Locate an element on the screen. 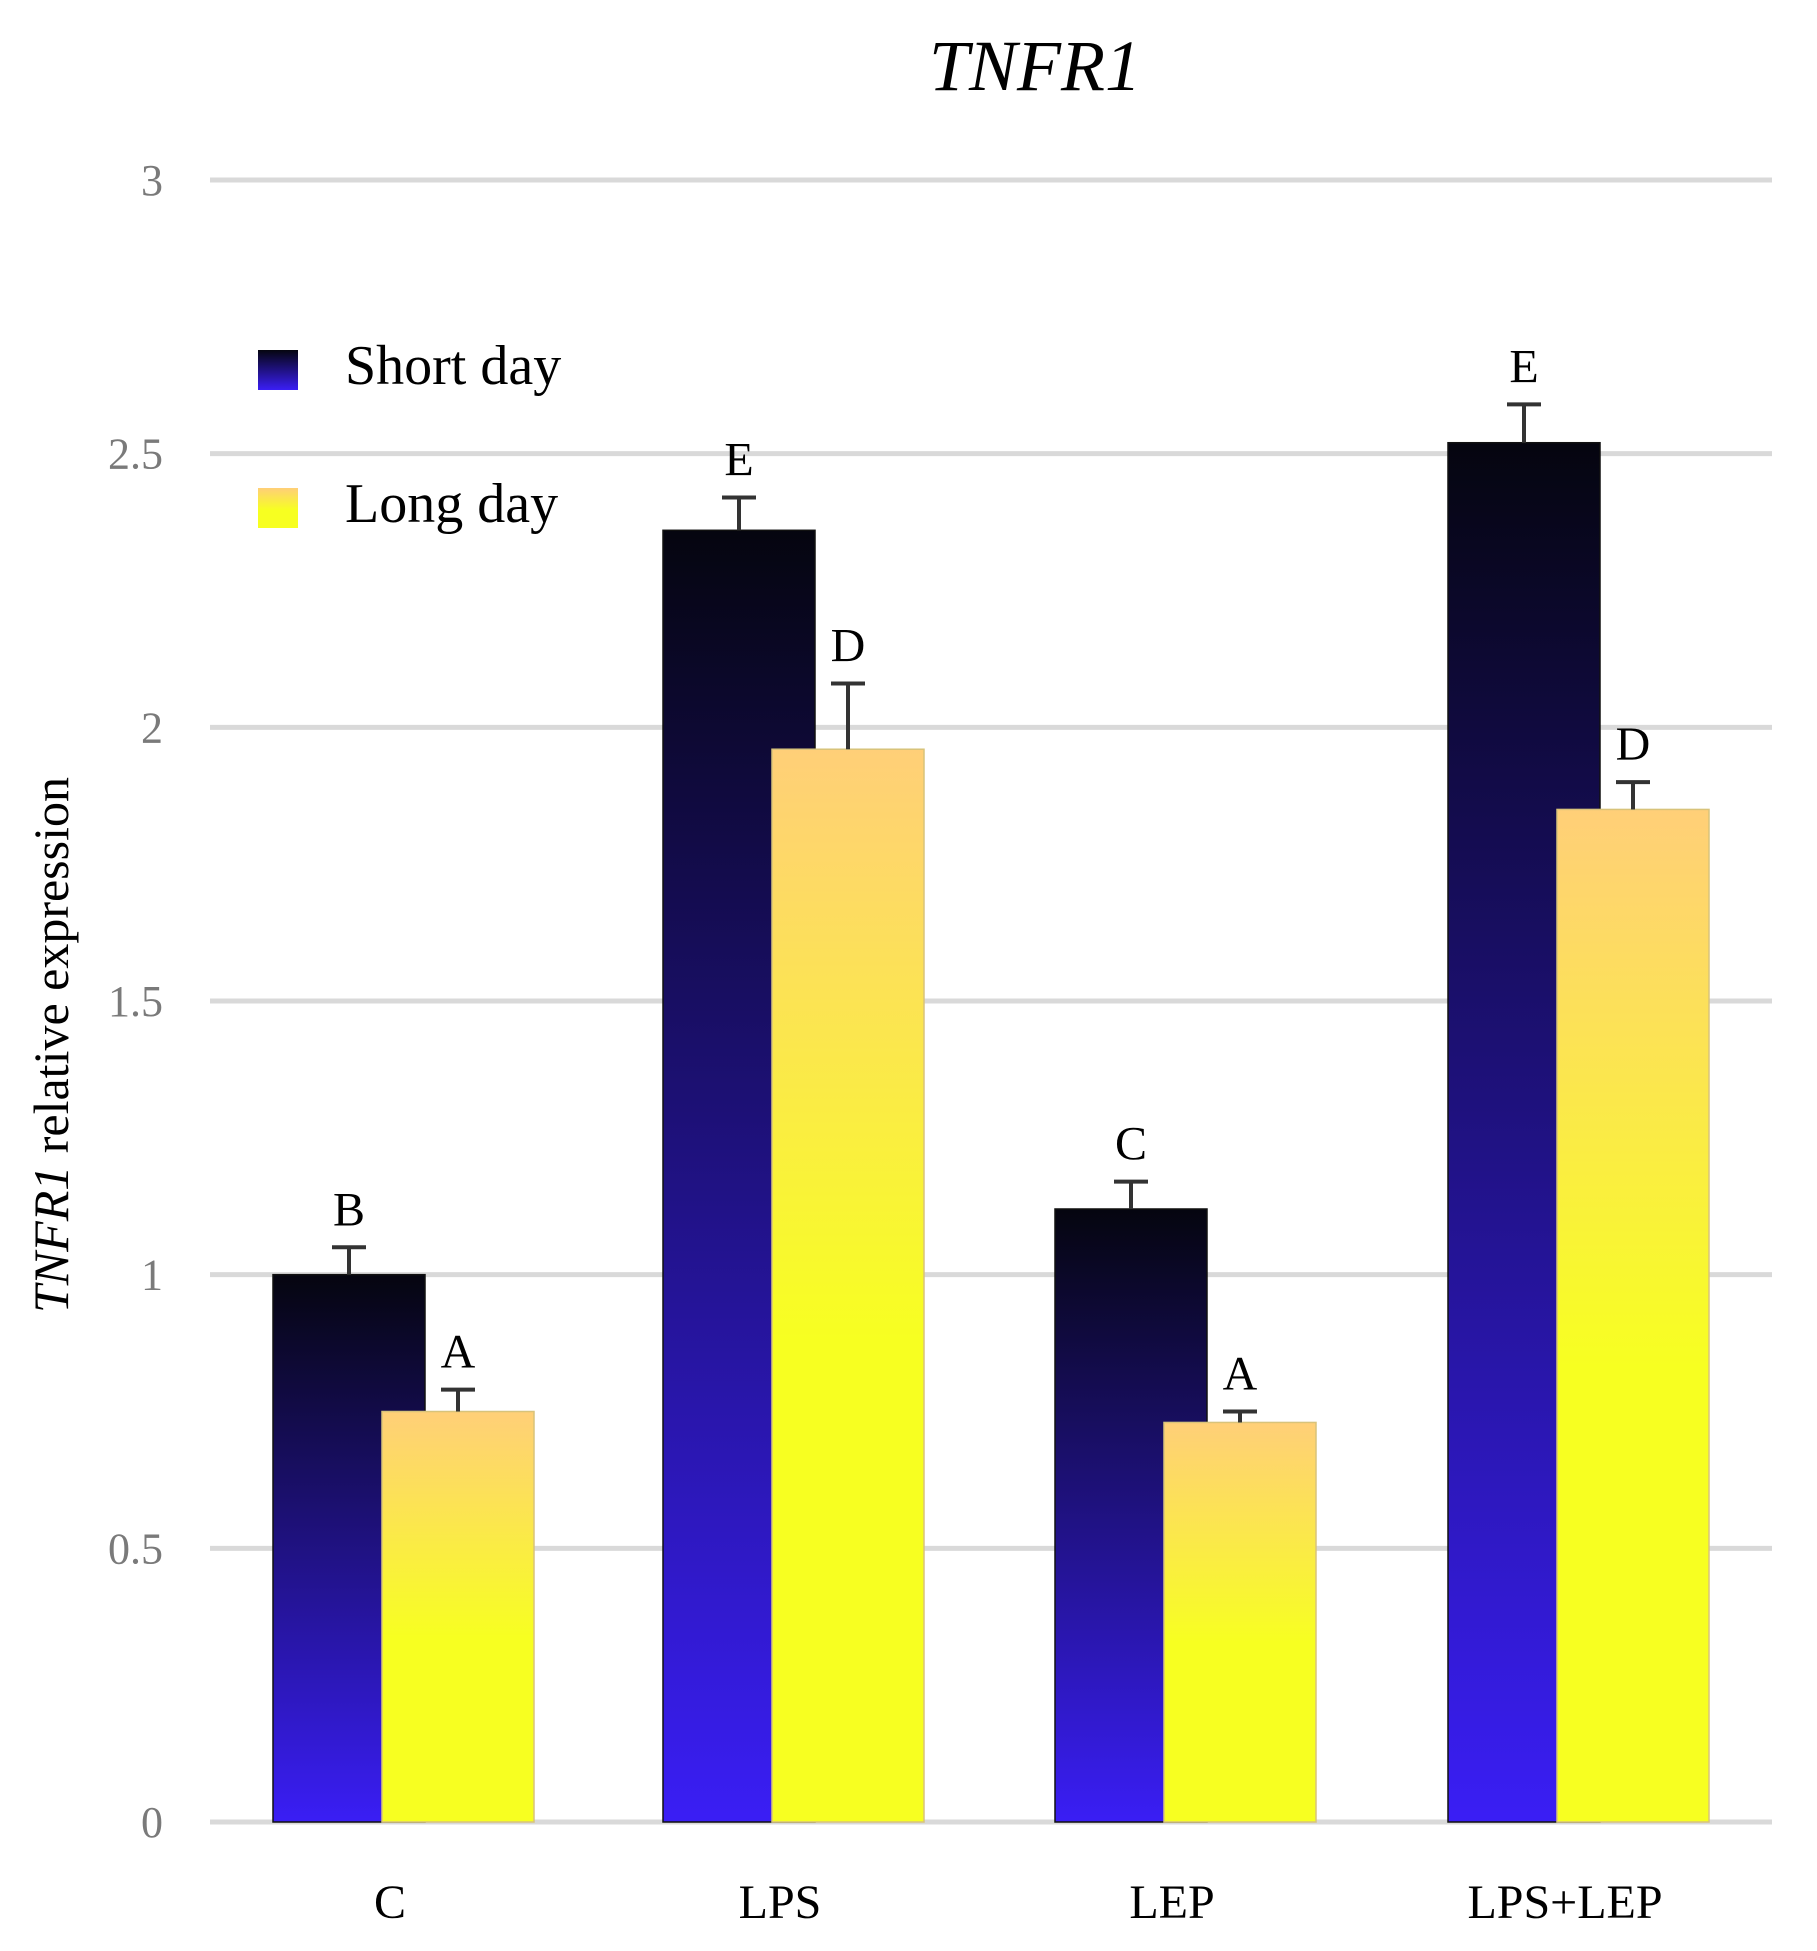  x-category-label: LPS is located at coordinates (780, 1902).